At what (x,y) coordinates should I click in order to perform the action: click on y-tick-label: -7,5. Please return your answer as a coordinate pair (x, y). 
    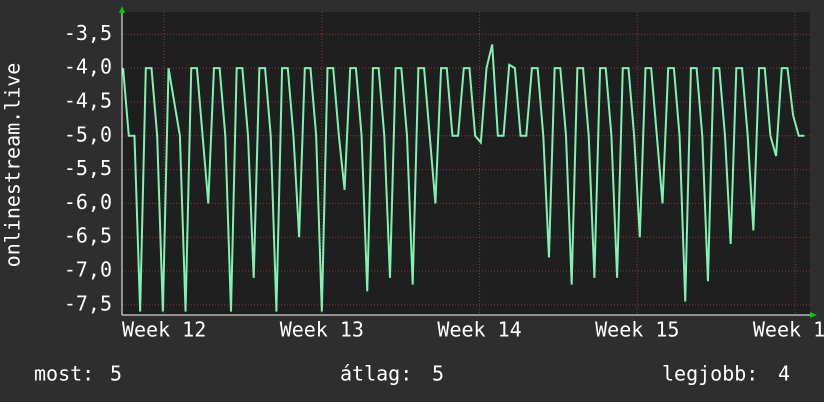
    Looking at the image, I should click on (88, 303).